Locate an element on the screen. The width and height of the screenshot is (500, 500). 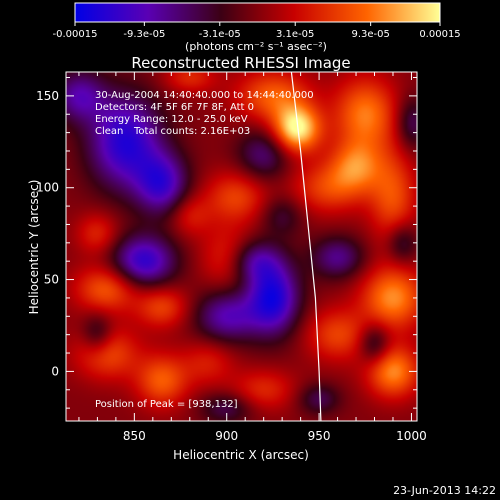
colorbar-tick-label: 0.00015 is located at coordinates (439, 34).